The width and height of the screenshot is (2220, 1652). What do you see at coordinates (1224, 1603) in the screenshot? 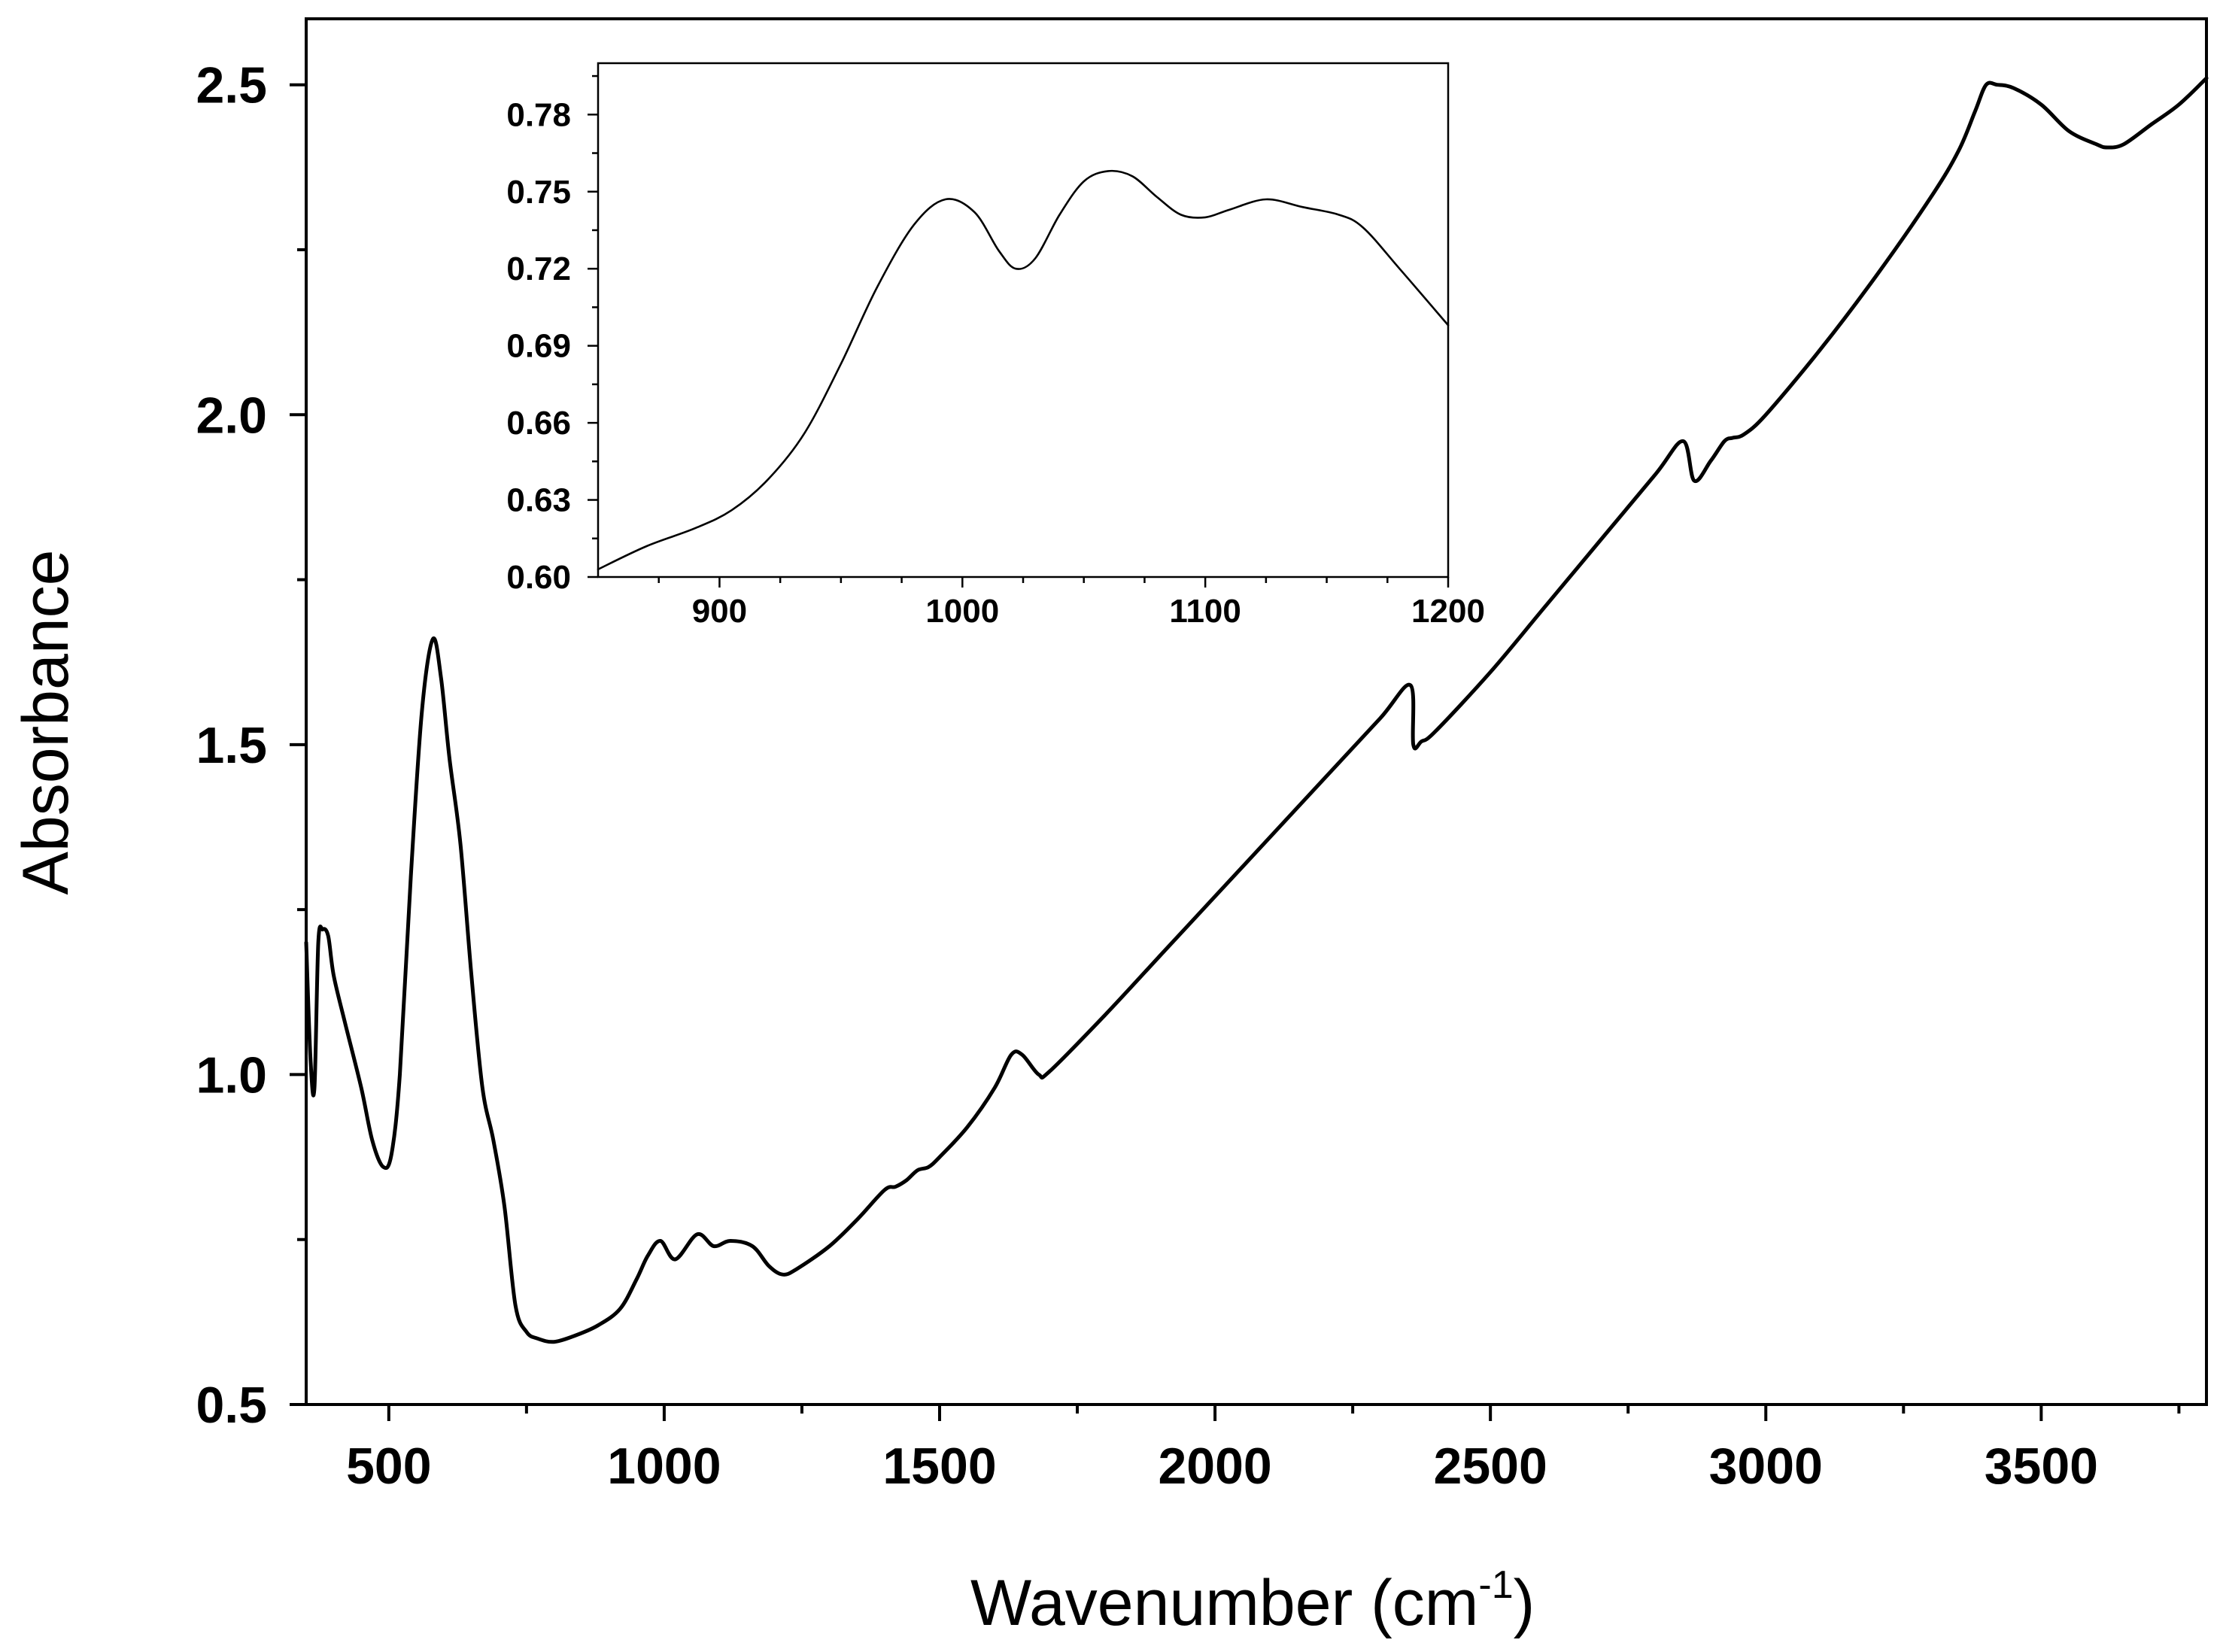
I see `x-axis-title-text: Wavenumber (cm` at bounding box center [1224, 1603].